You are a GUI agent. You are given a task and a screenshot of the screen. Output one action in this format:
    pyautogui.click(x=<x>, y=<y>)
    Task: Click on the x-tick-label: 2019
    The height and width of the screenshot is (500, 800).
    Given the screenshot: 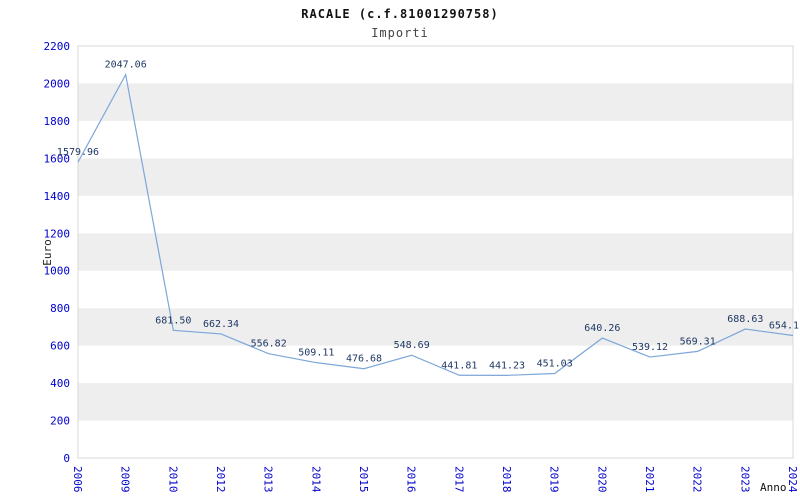 What is the action you would take?
    pyautogui.click(x=554, y=479)
    